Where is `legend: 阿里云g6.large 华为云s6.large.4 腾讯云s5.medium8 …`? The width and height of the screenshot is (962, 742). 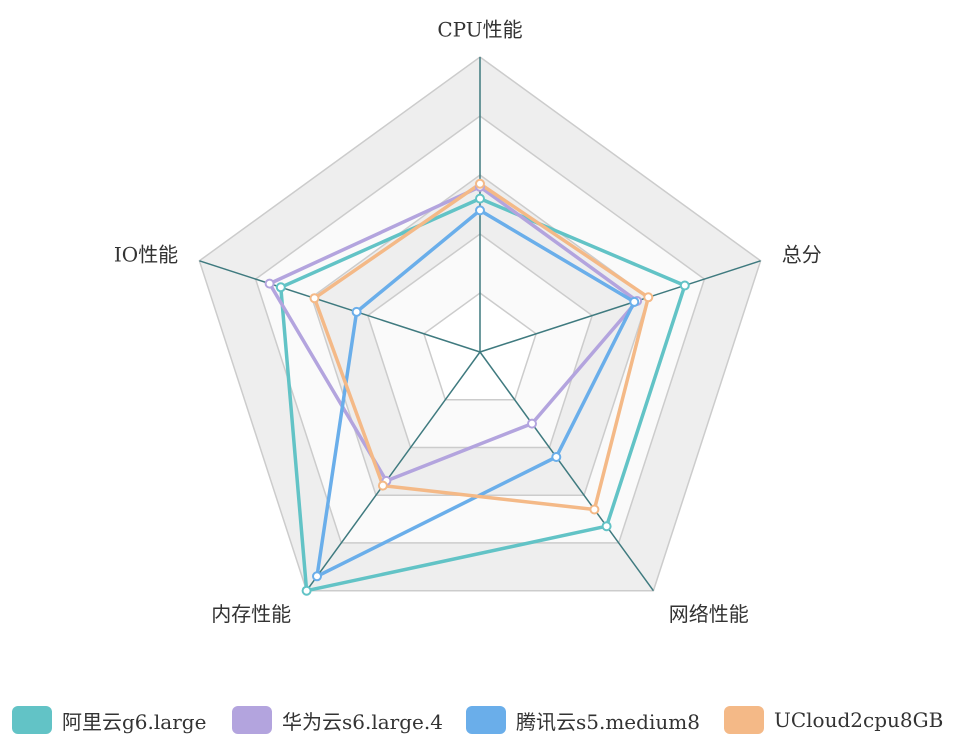
legend: 阿里云g6.large 华为云s6.large.4 腾讯云s5.medium8 … is located at coordinates (481, 720).